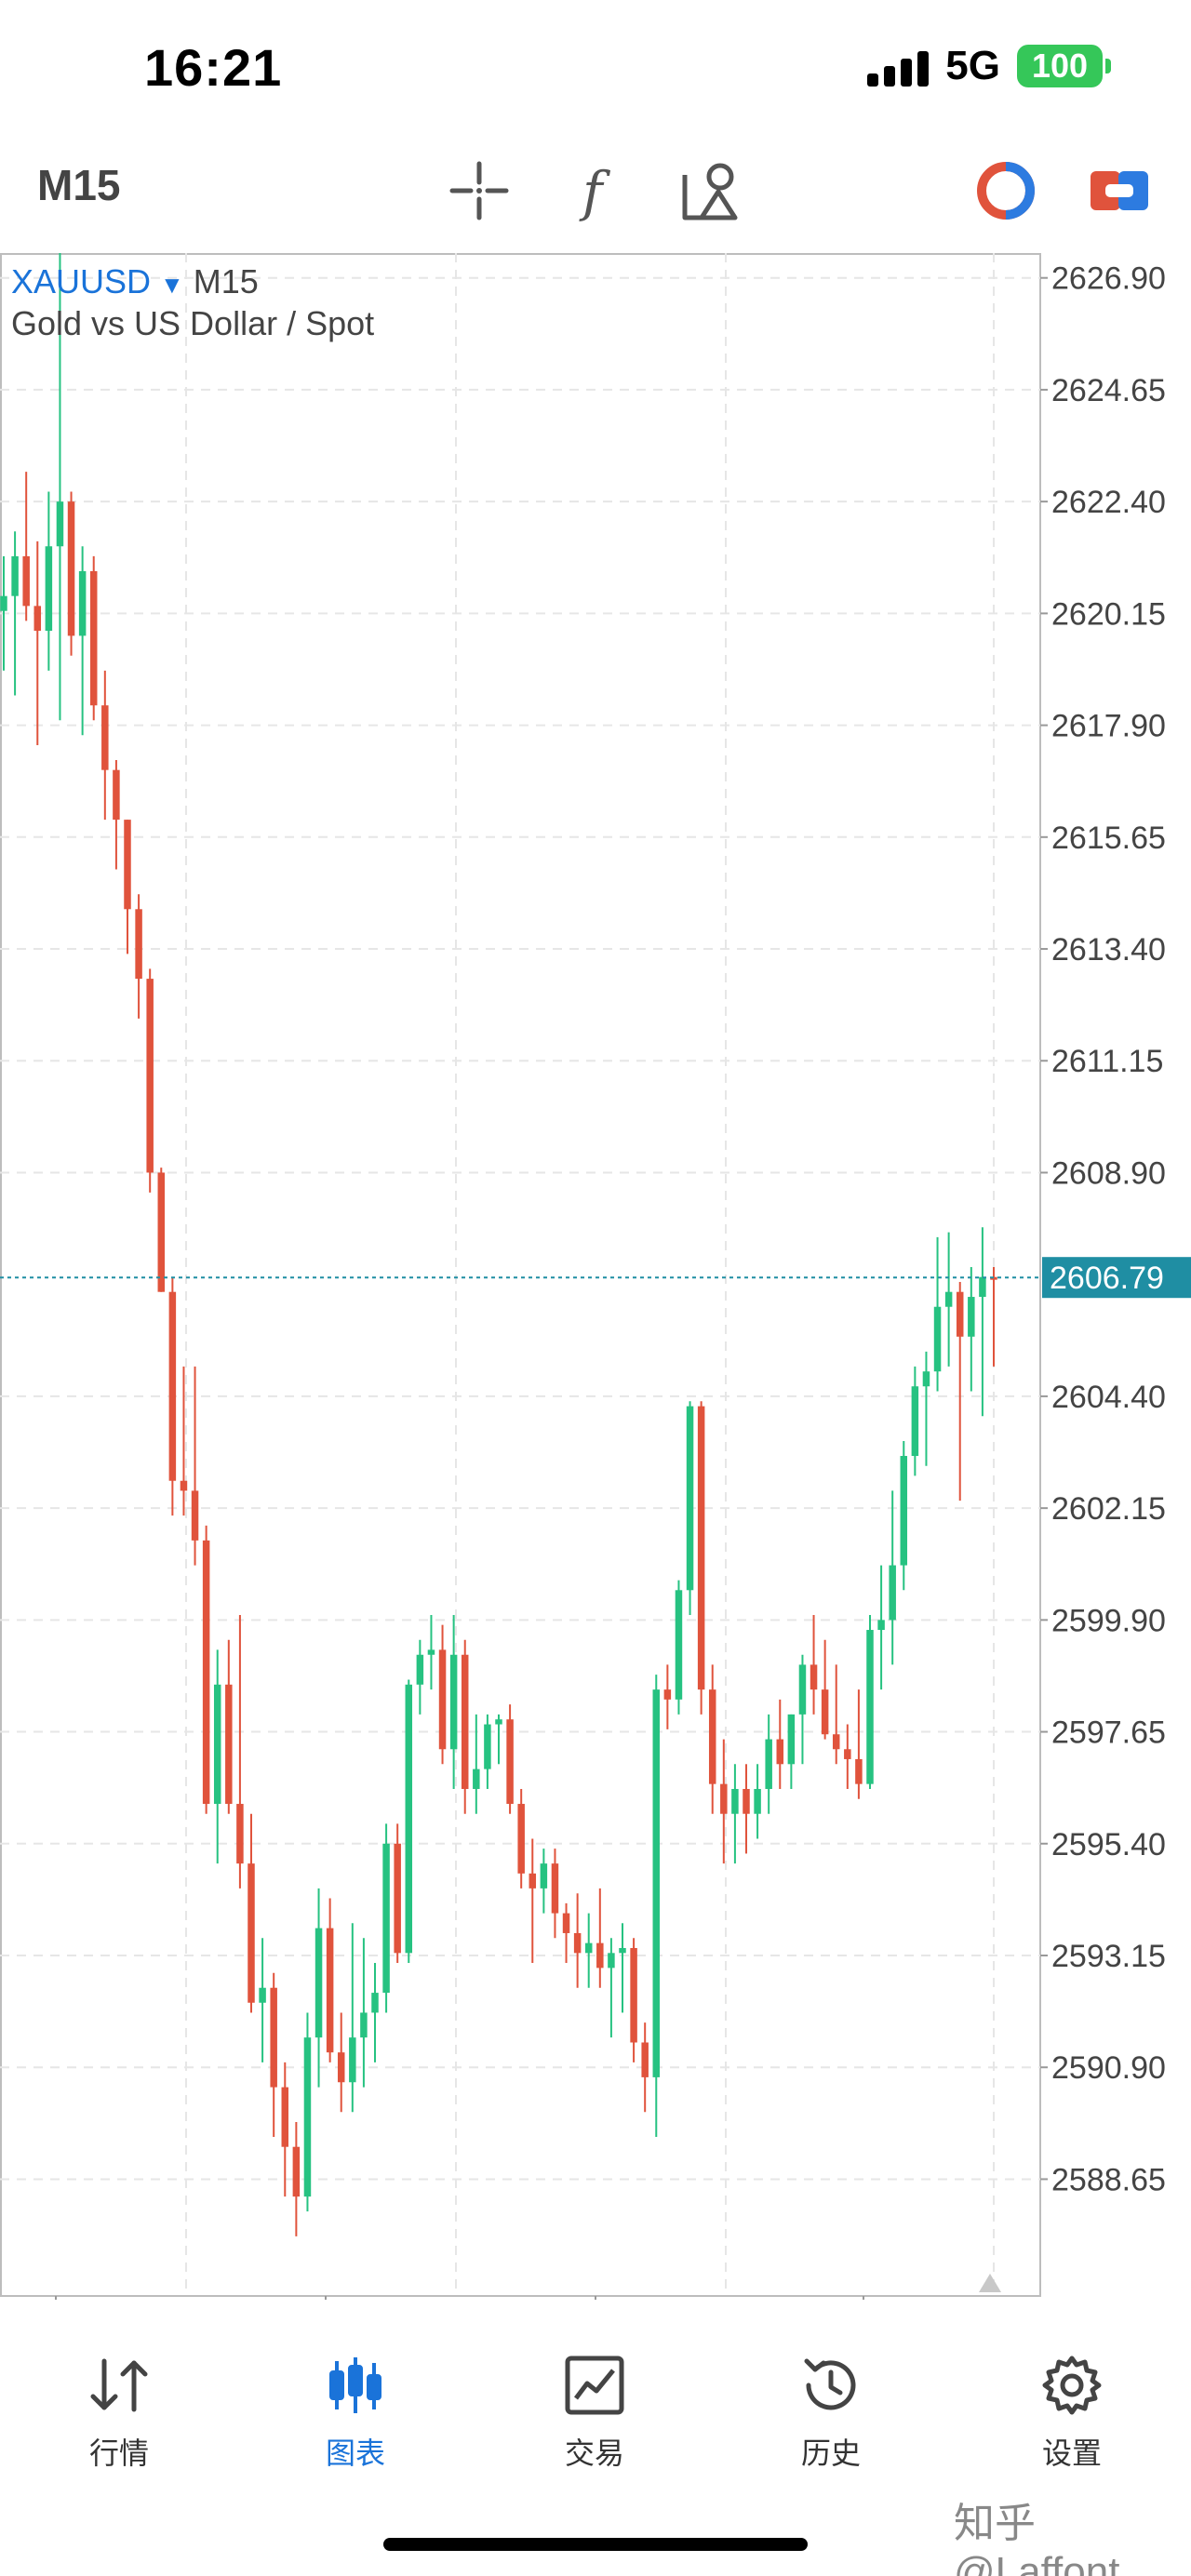 The height and width of the screenshot is (2576, 1191). What do you see at coordinates (989, 66) in the screenshot?
I see `status-indicators: 5G 100` at bounding box center [989, 66].